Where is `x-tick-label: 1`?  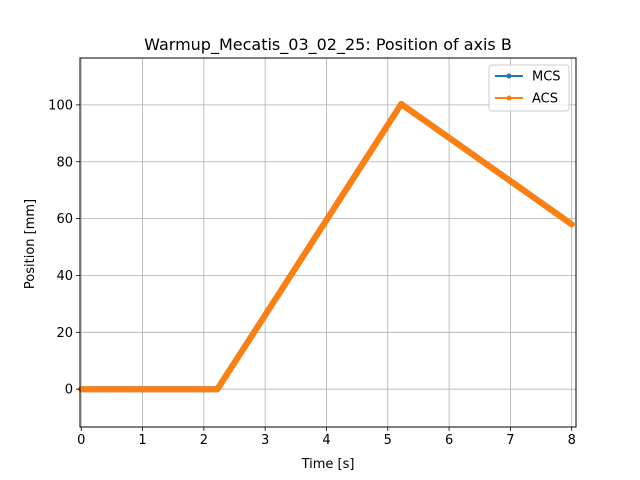
x-tick-label: 1 is located at coordinates (142, 440).